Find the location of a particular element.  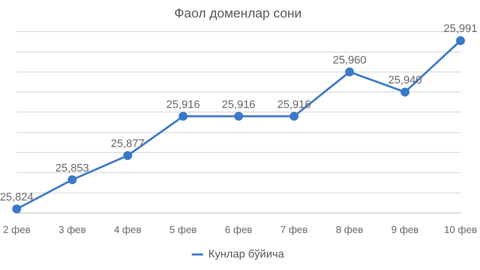

data-label: 25,991 is located at coordinates (461, 29).